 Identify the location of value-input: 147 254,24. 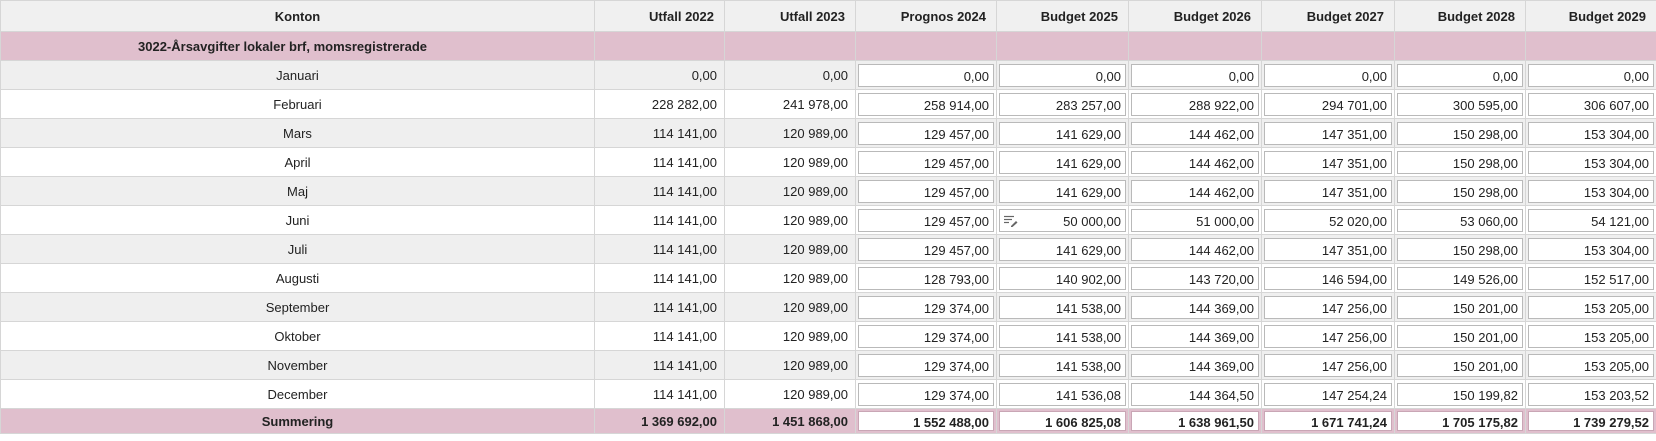
(1328, 394).